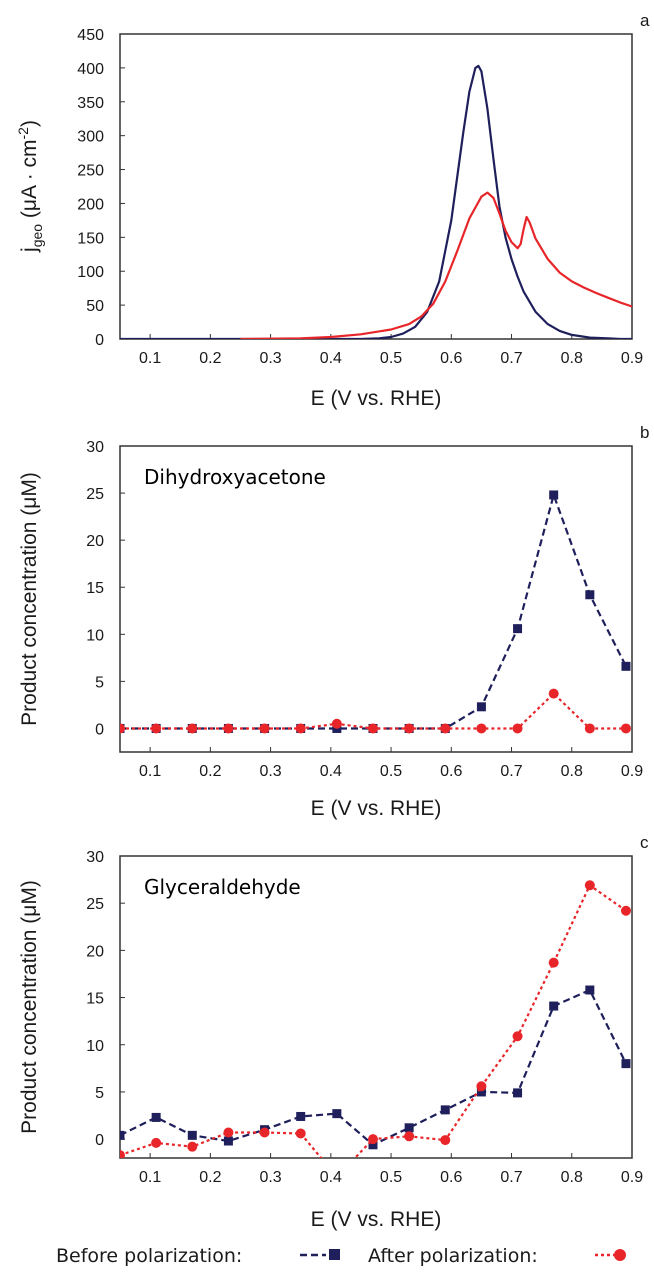 The width and height of the screenshot is (654, 1274). Describe the element at coordinates (331, 1177) in the screenshot. I see `panel-c-xtick-label: 0.4` at that location.